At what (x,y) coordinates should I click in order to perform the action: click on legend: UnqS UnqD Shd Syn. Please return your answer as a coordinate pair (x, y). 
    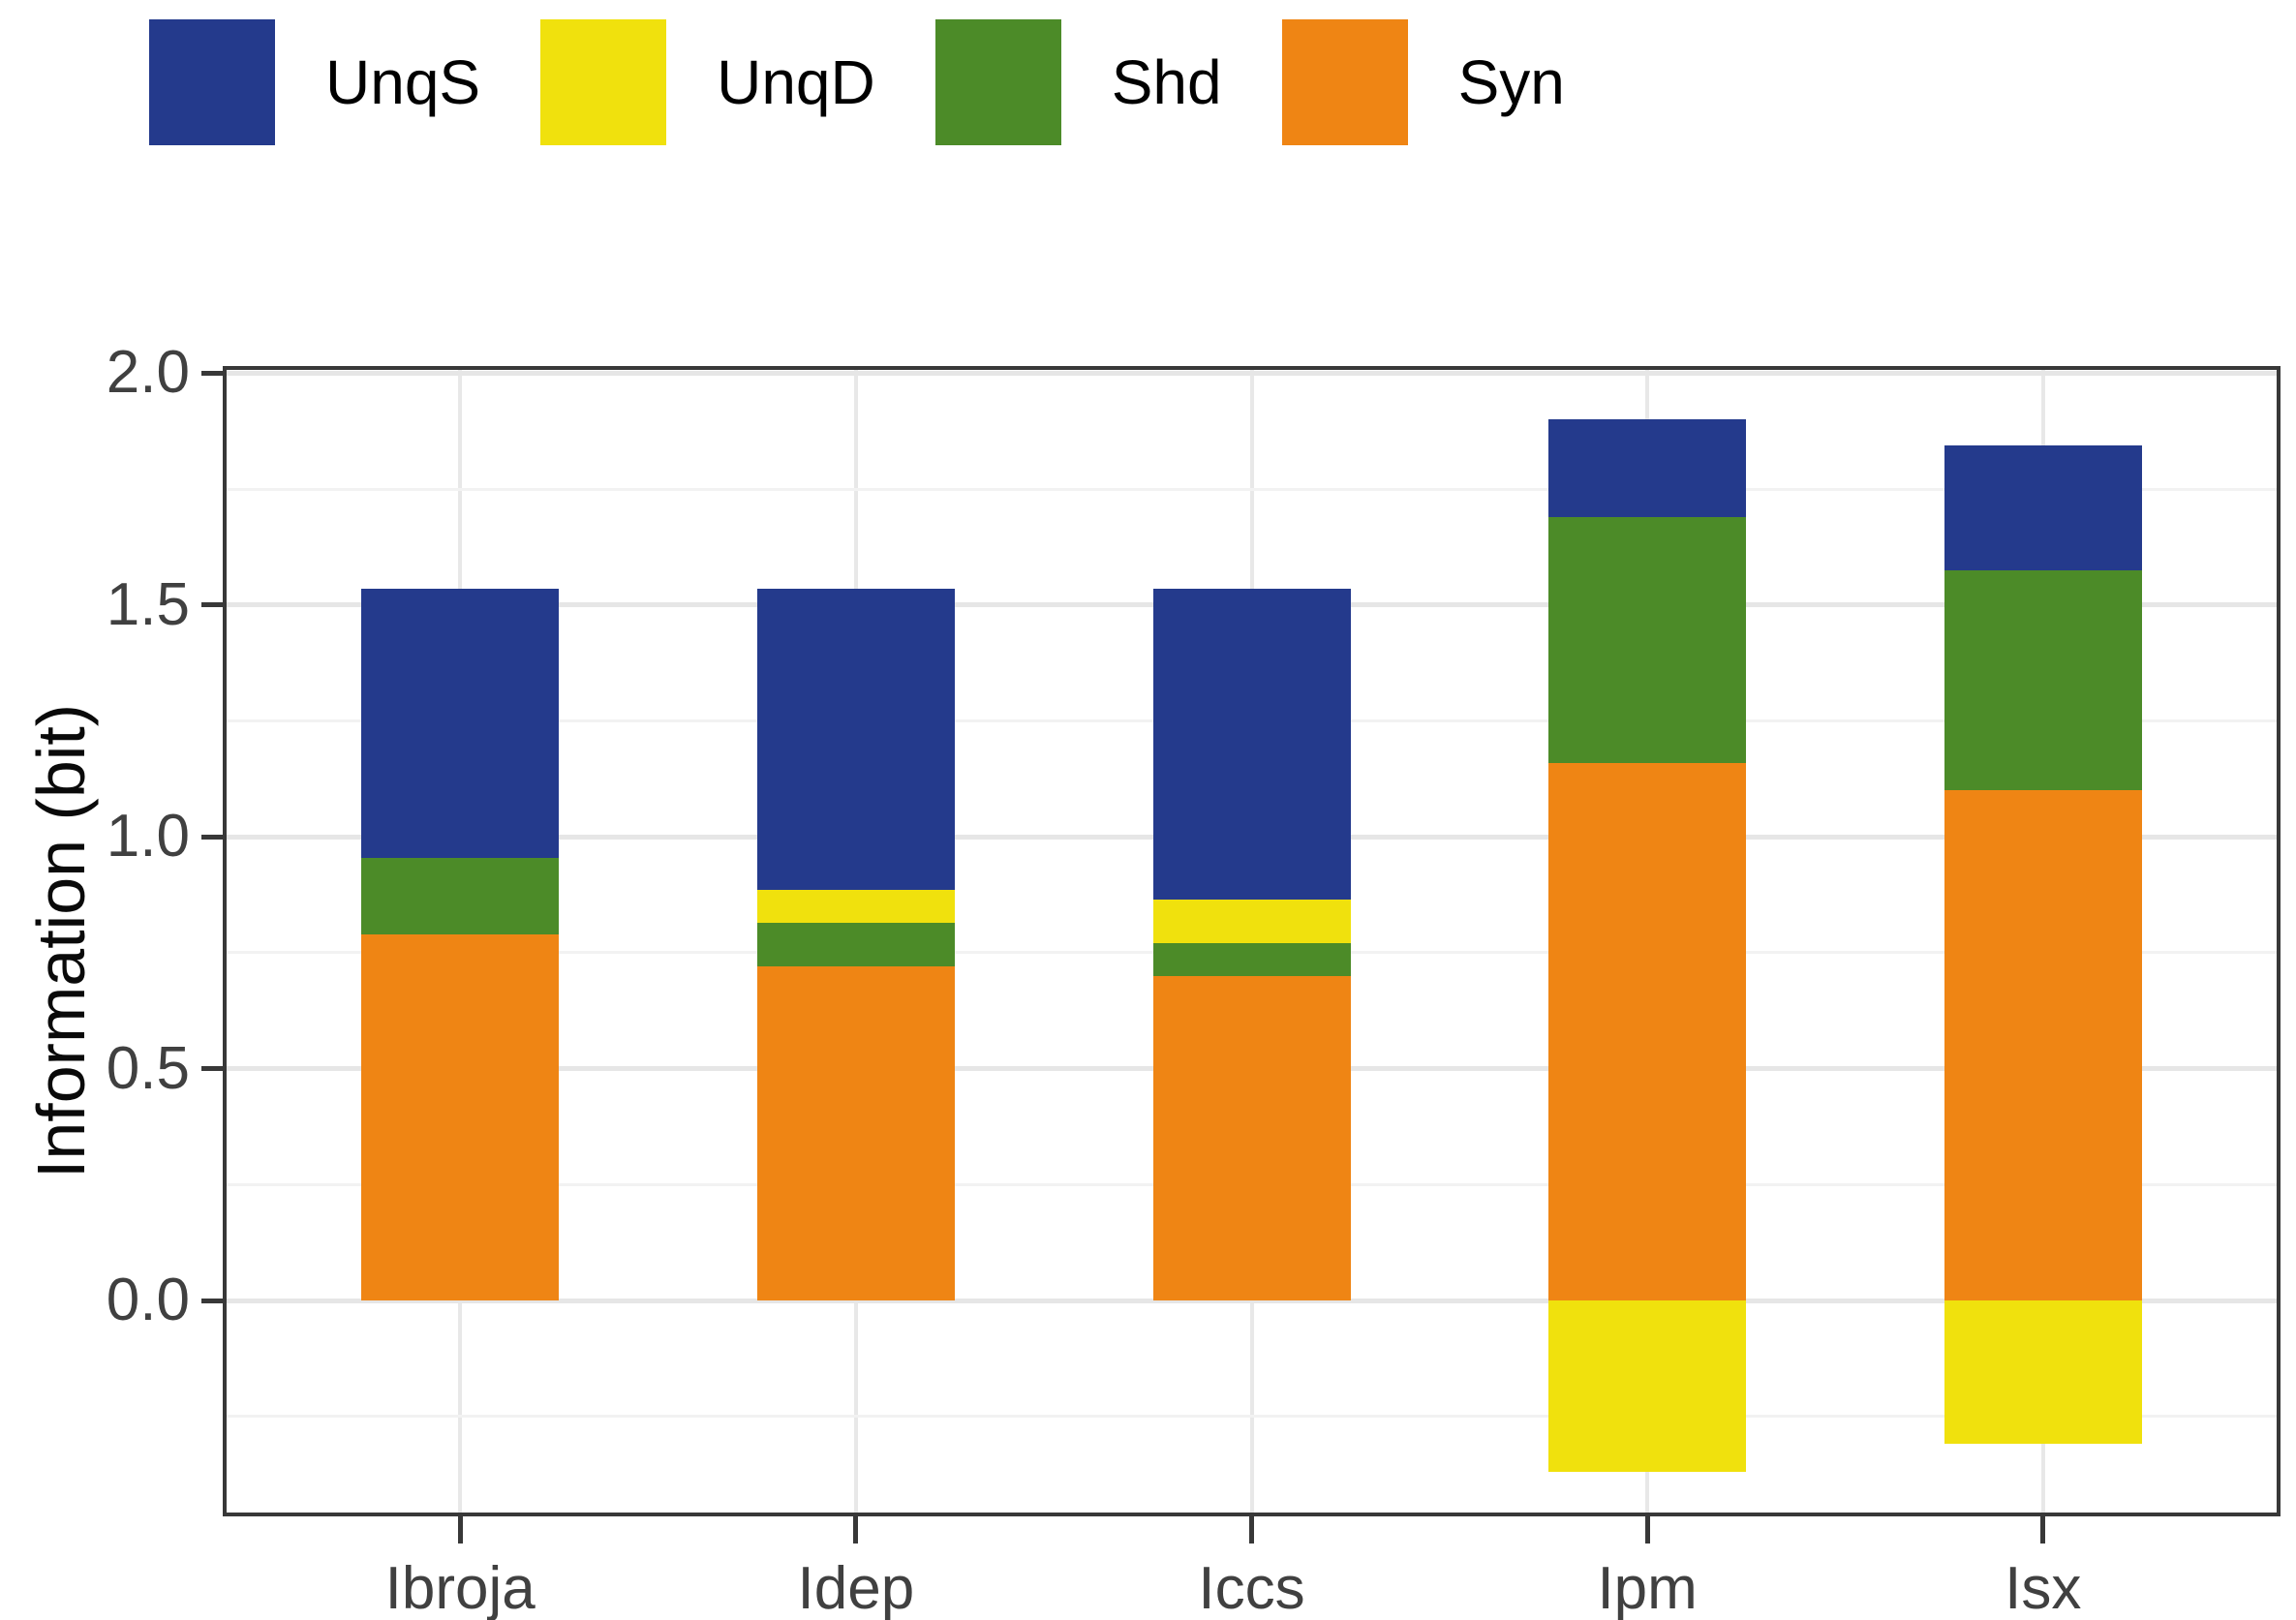
    Looking at the image, I should click on (857, 82).